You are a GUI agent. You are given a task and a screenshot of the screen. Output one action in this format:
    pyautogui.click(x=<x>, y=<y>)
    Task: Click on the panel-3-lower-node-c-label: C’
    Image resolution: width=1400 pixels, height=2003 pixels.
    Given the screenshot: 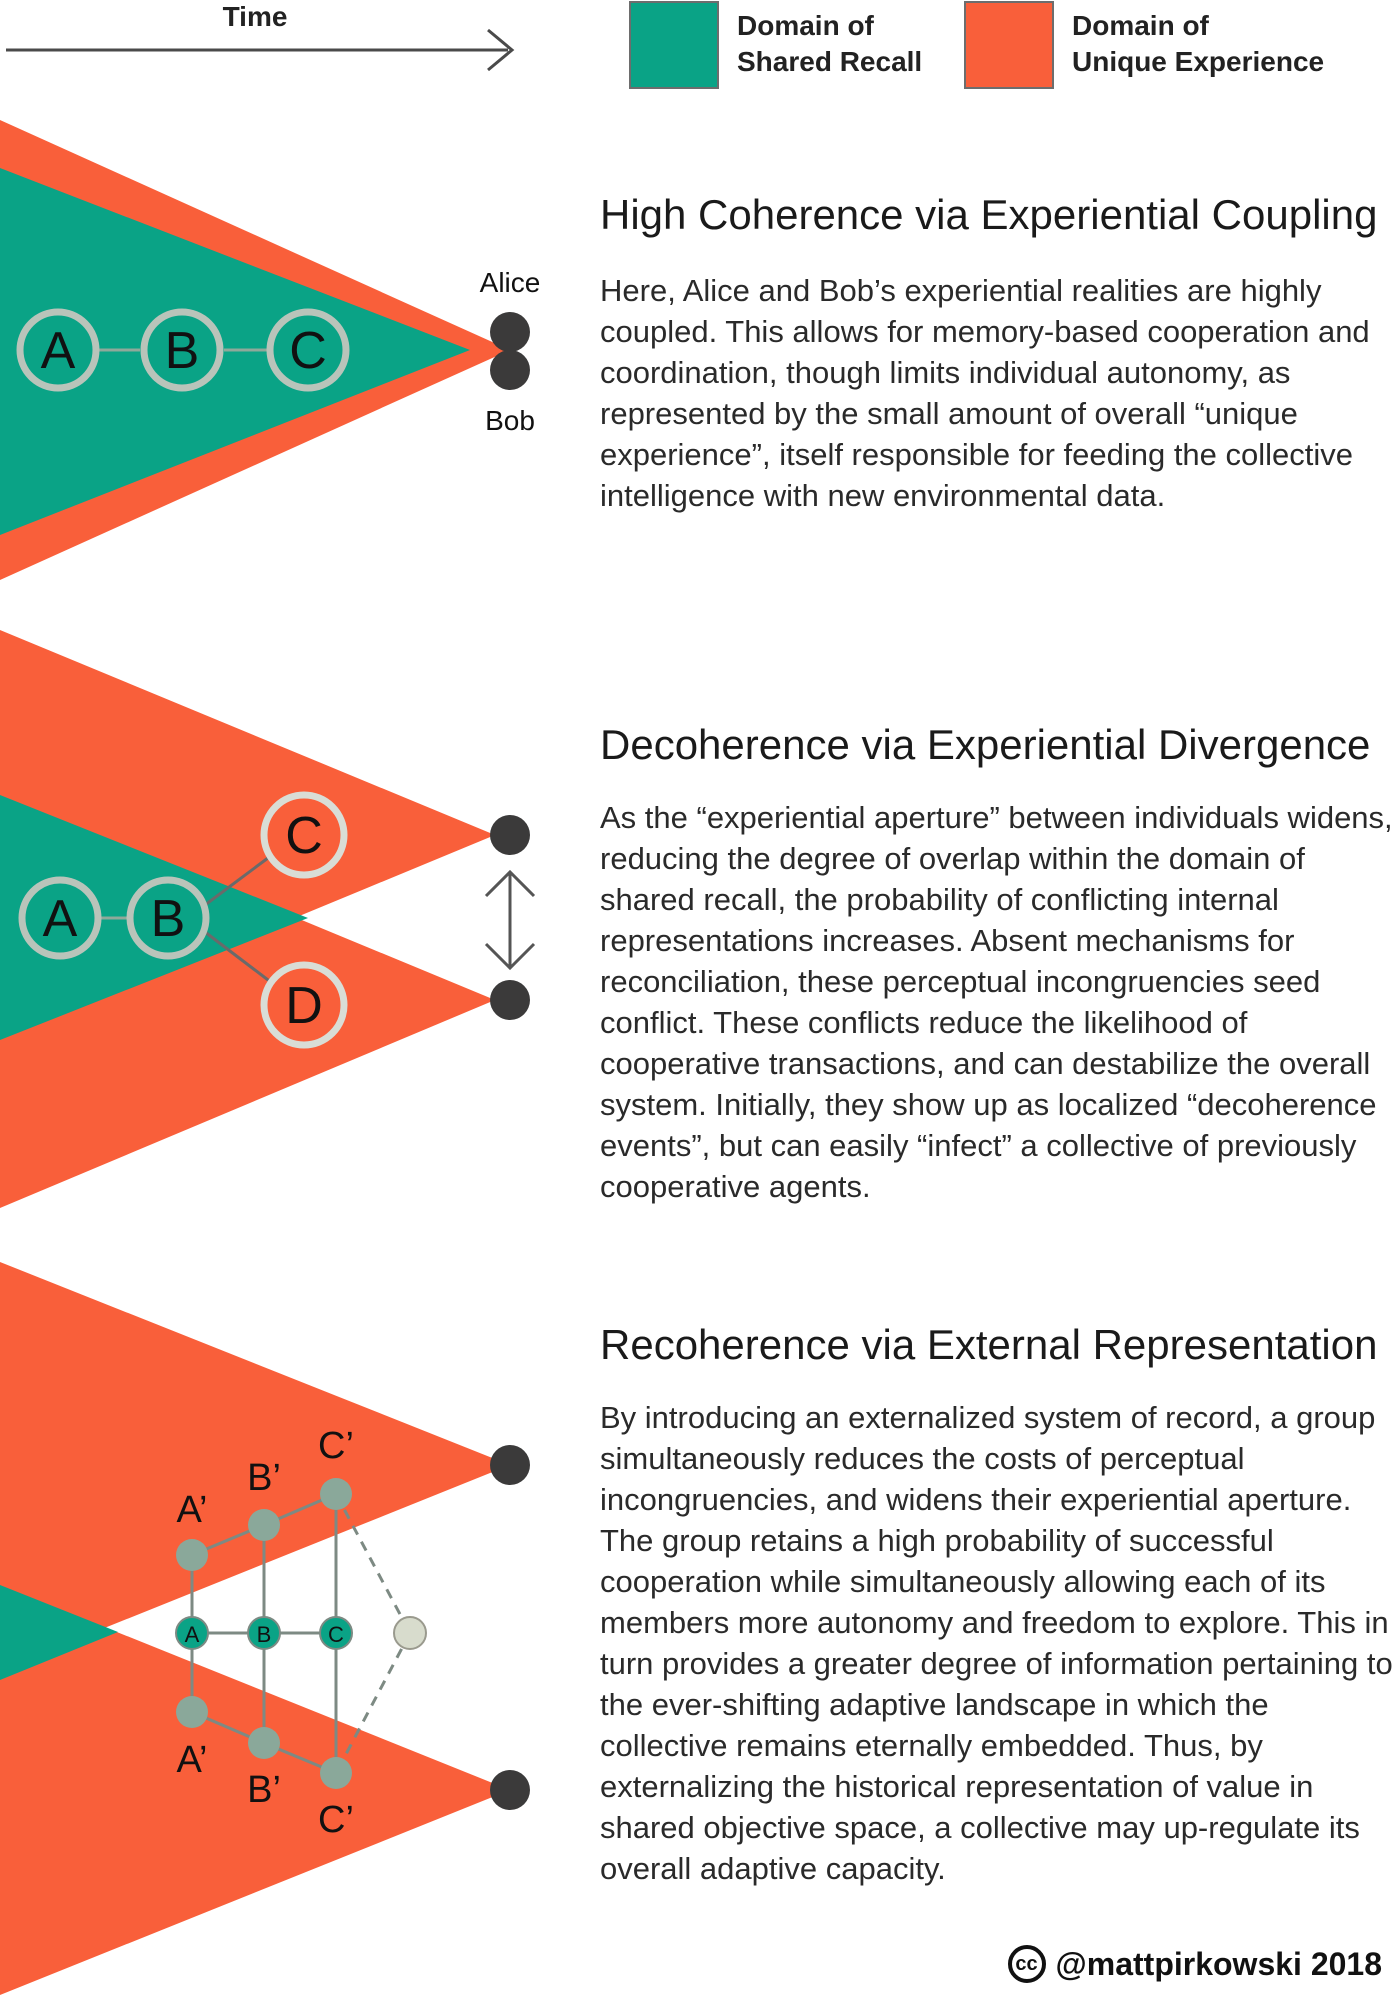 What is the action you would take?
    pyautogui.click(x=336, y=1820)
    